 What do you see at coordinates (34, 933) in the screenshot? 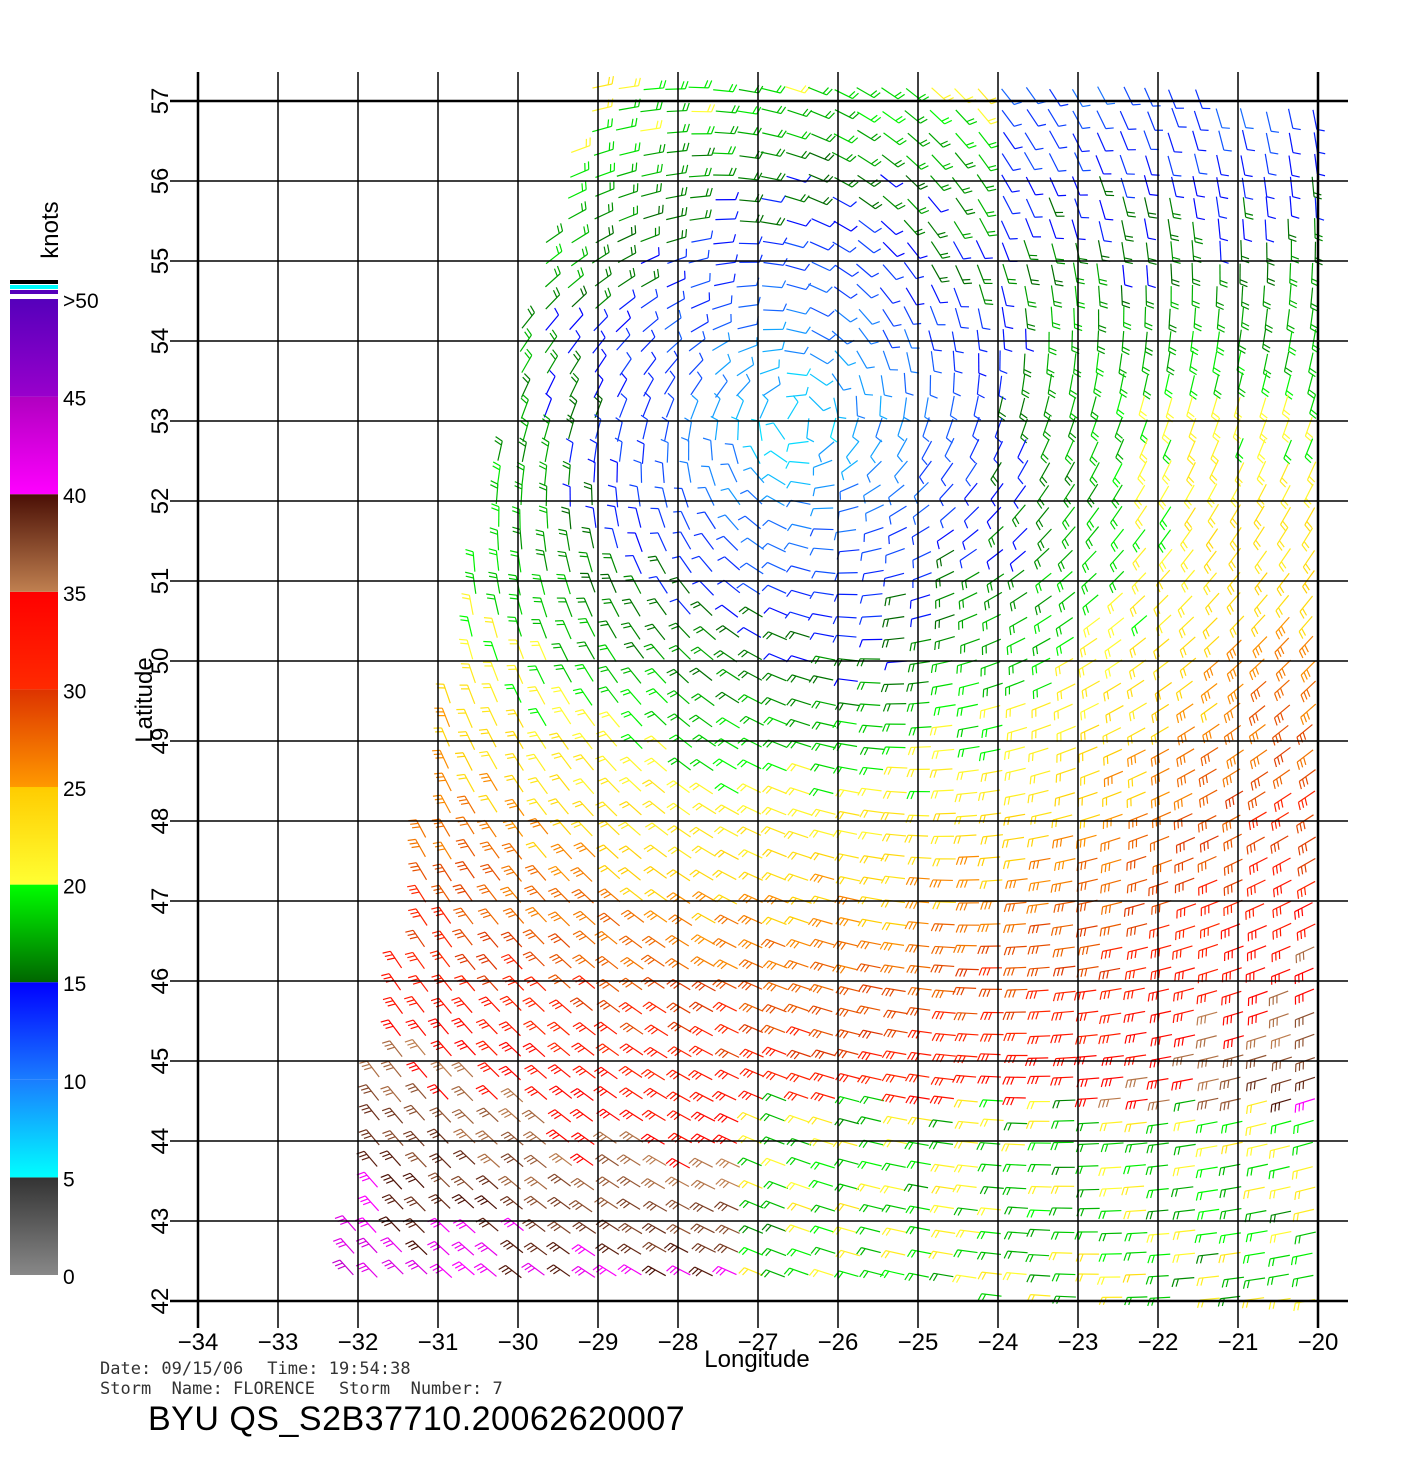
I see `colorbar-segment` at bounding box center [34, 933].